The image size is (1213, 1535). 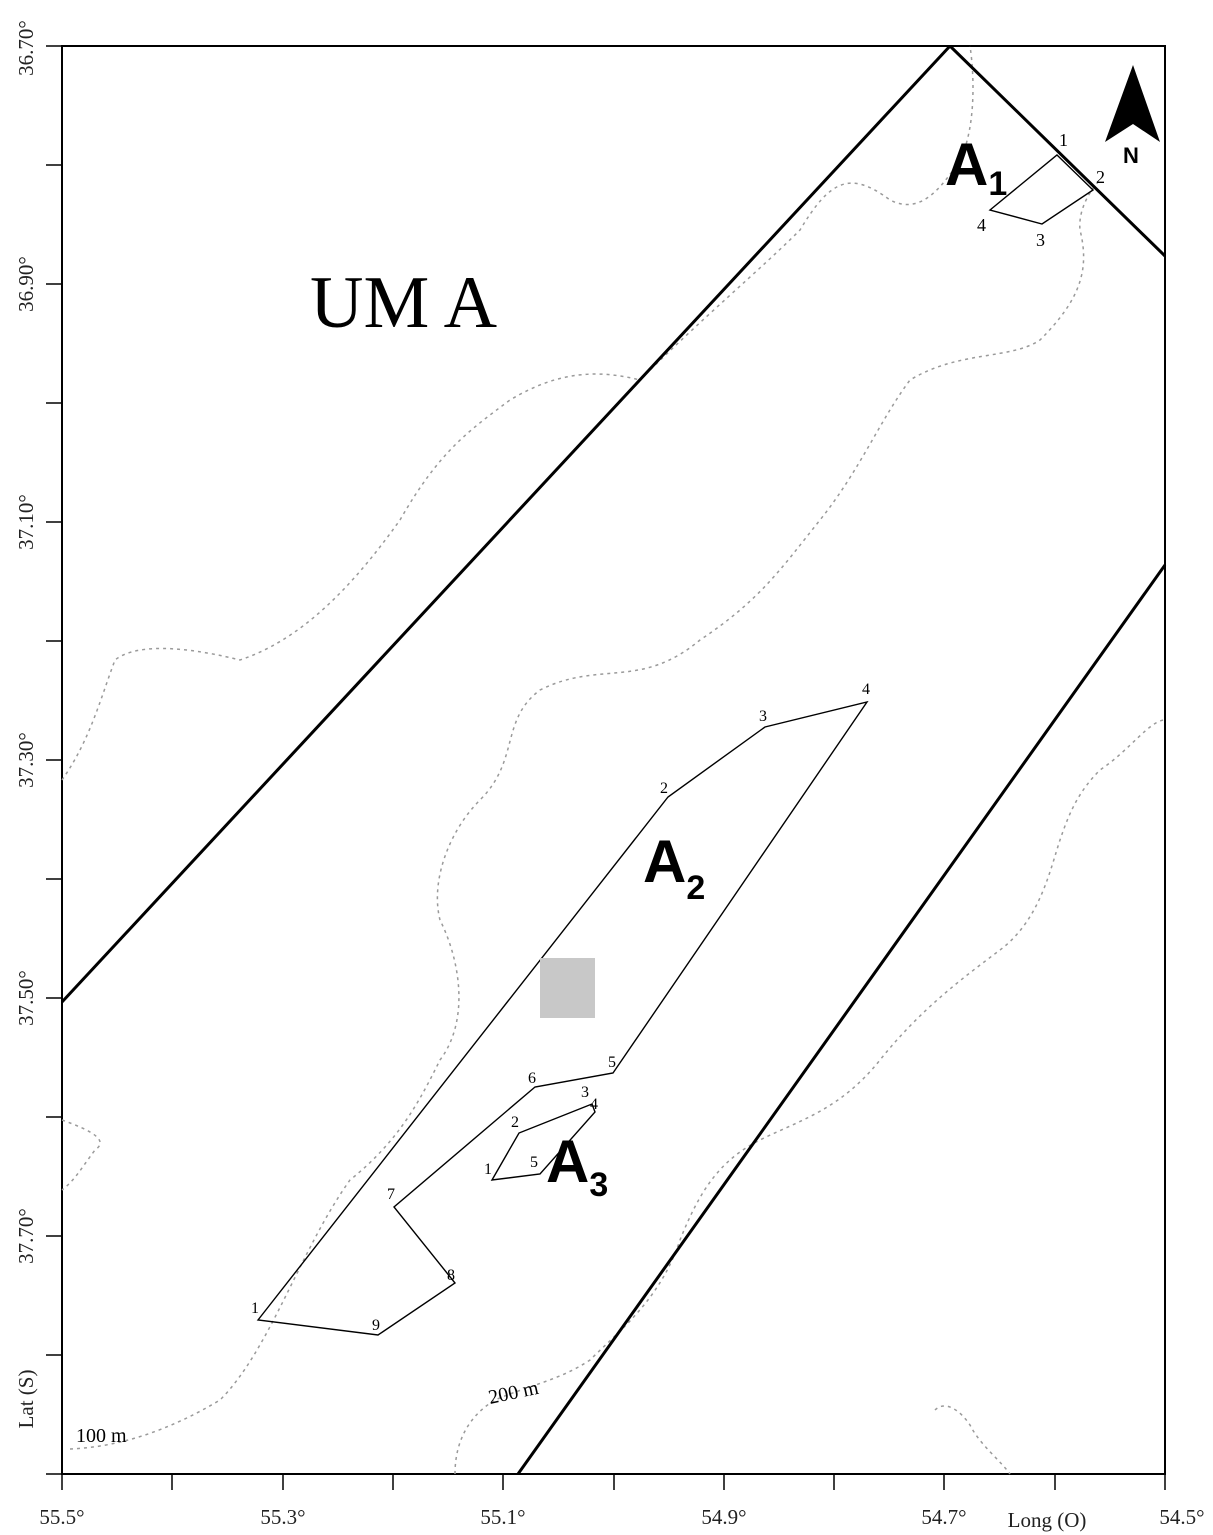 What do you see at coordinates (26, 48) in the screenshot?
I see `y-tick-label: 36.70°` at bounding box center [26, 48].